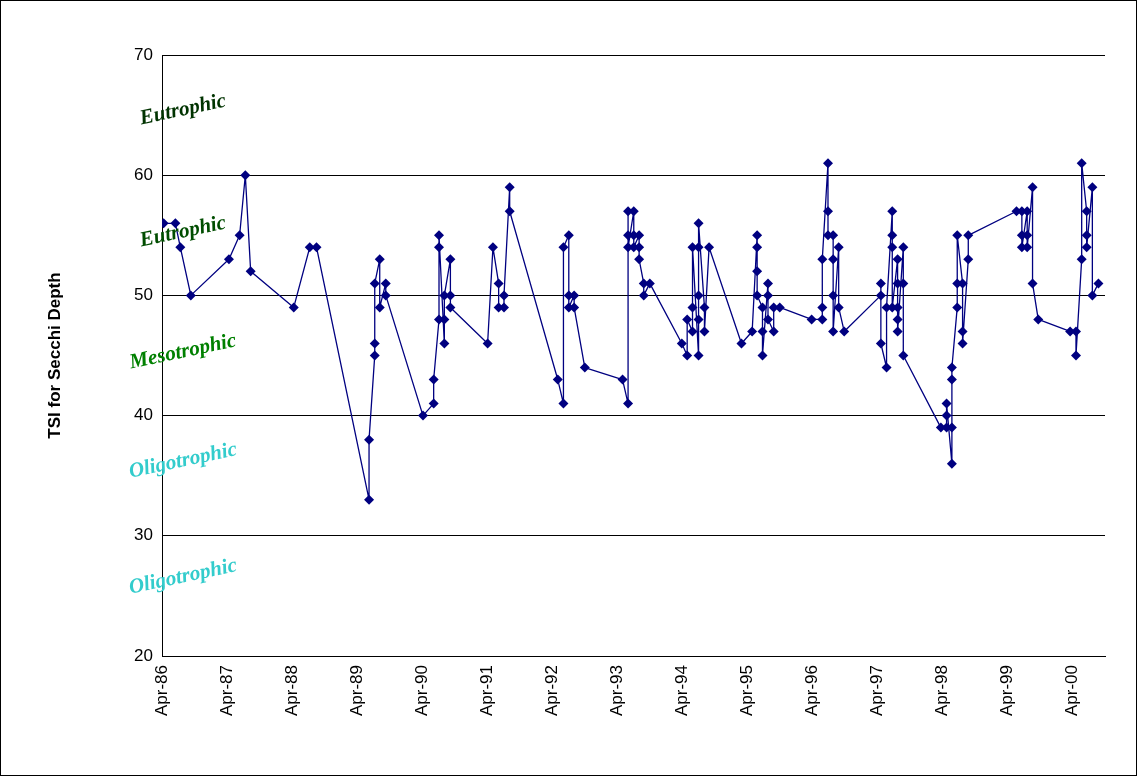 The width and height of the screenshot is (1137, 776). Describe the element at coordinates (681, 691) in the screenshot. I see `x-tick-label: Apr-94` at that location.